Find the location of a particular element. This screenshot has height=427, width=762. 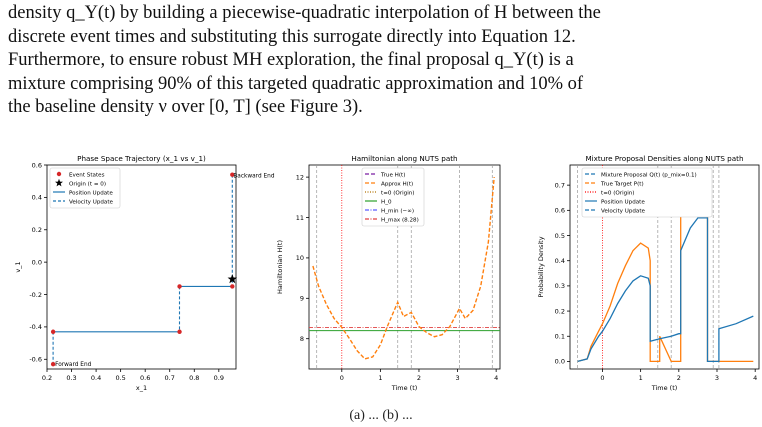

legend-label: True H(t) is located at coordinates (392, 175).